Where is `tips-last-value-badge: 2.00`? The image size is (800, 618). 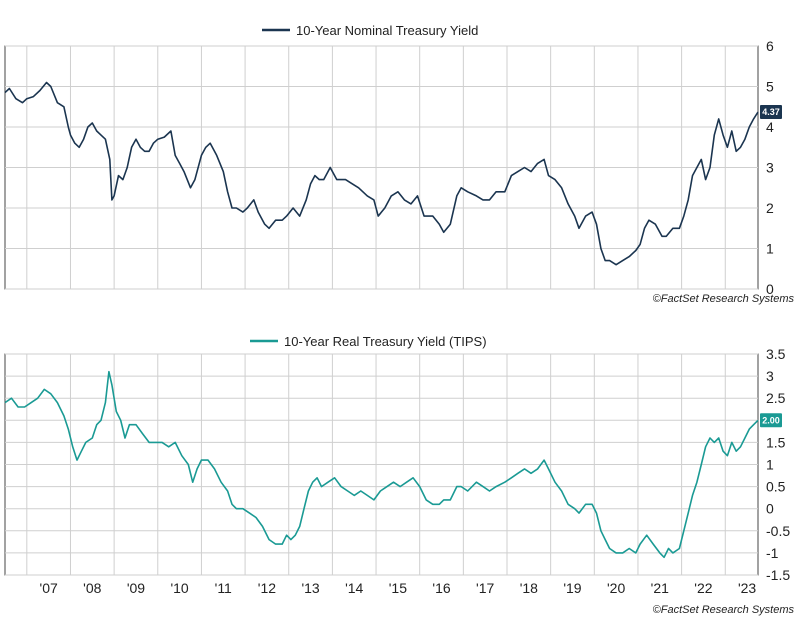 tips-last-value-badge: 2.00 is located at coordinates (771, 420).